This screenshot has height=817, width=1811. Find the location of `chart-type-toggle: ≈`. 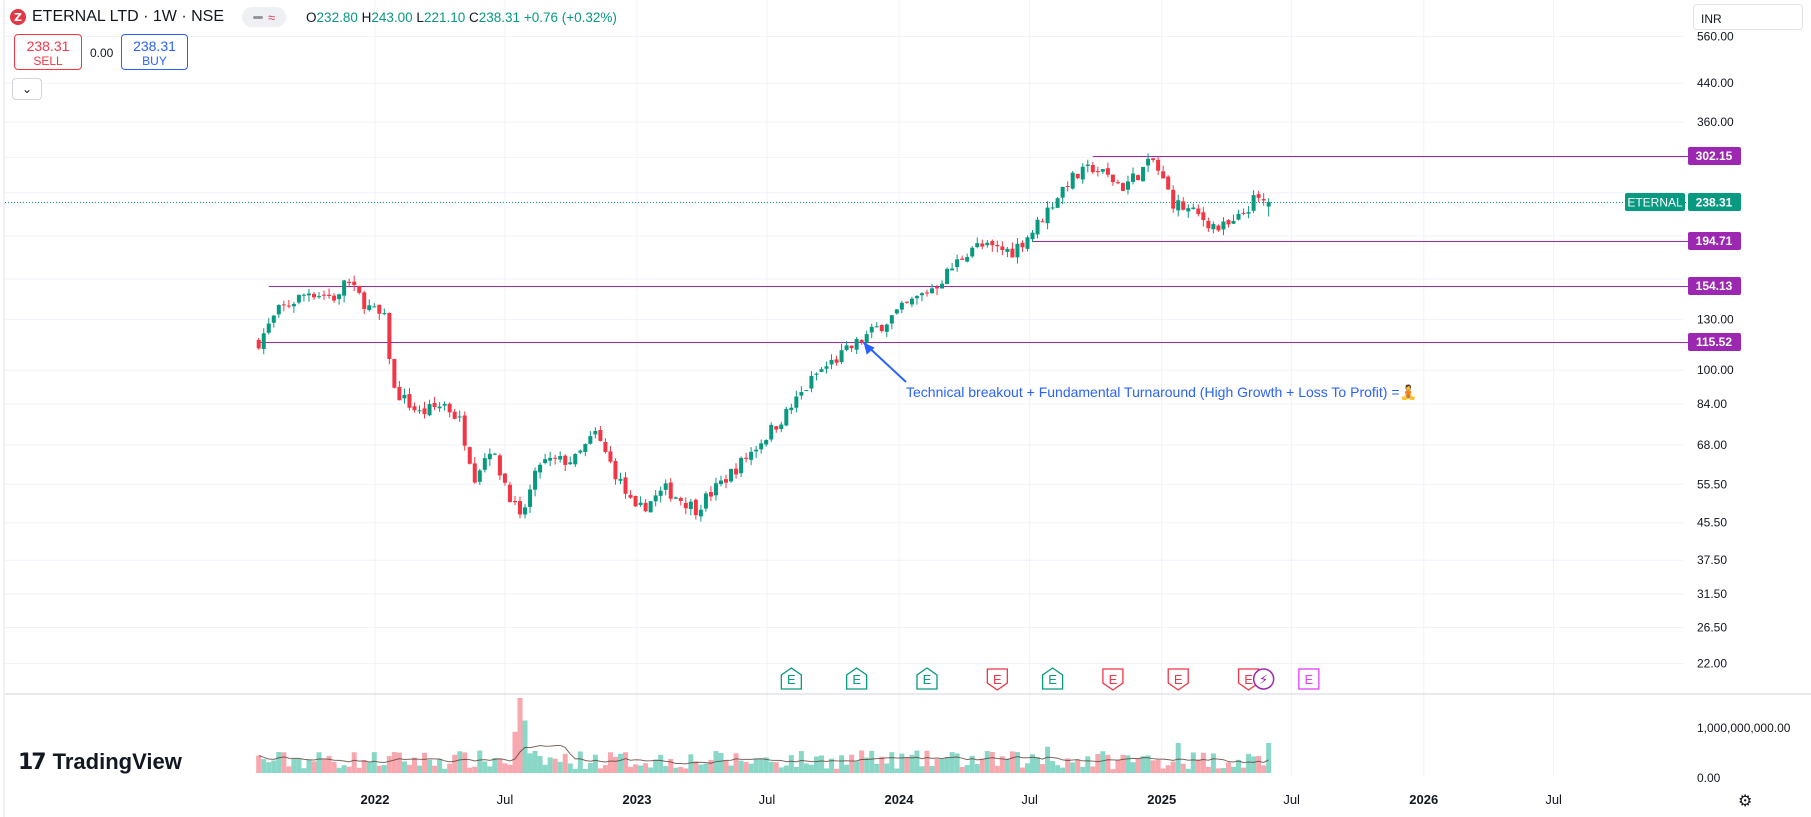

chart-type-toggle: ≈ is located at coordinates (264, 17).